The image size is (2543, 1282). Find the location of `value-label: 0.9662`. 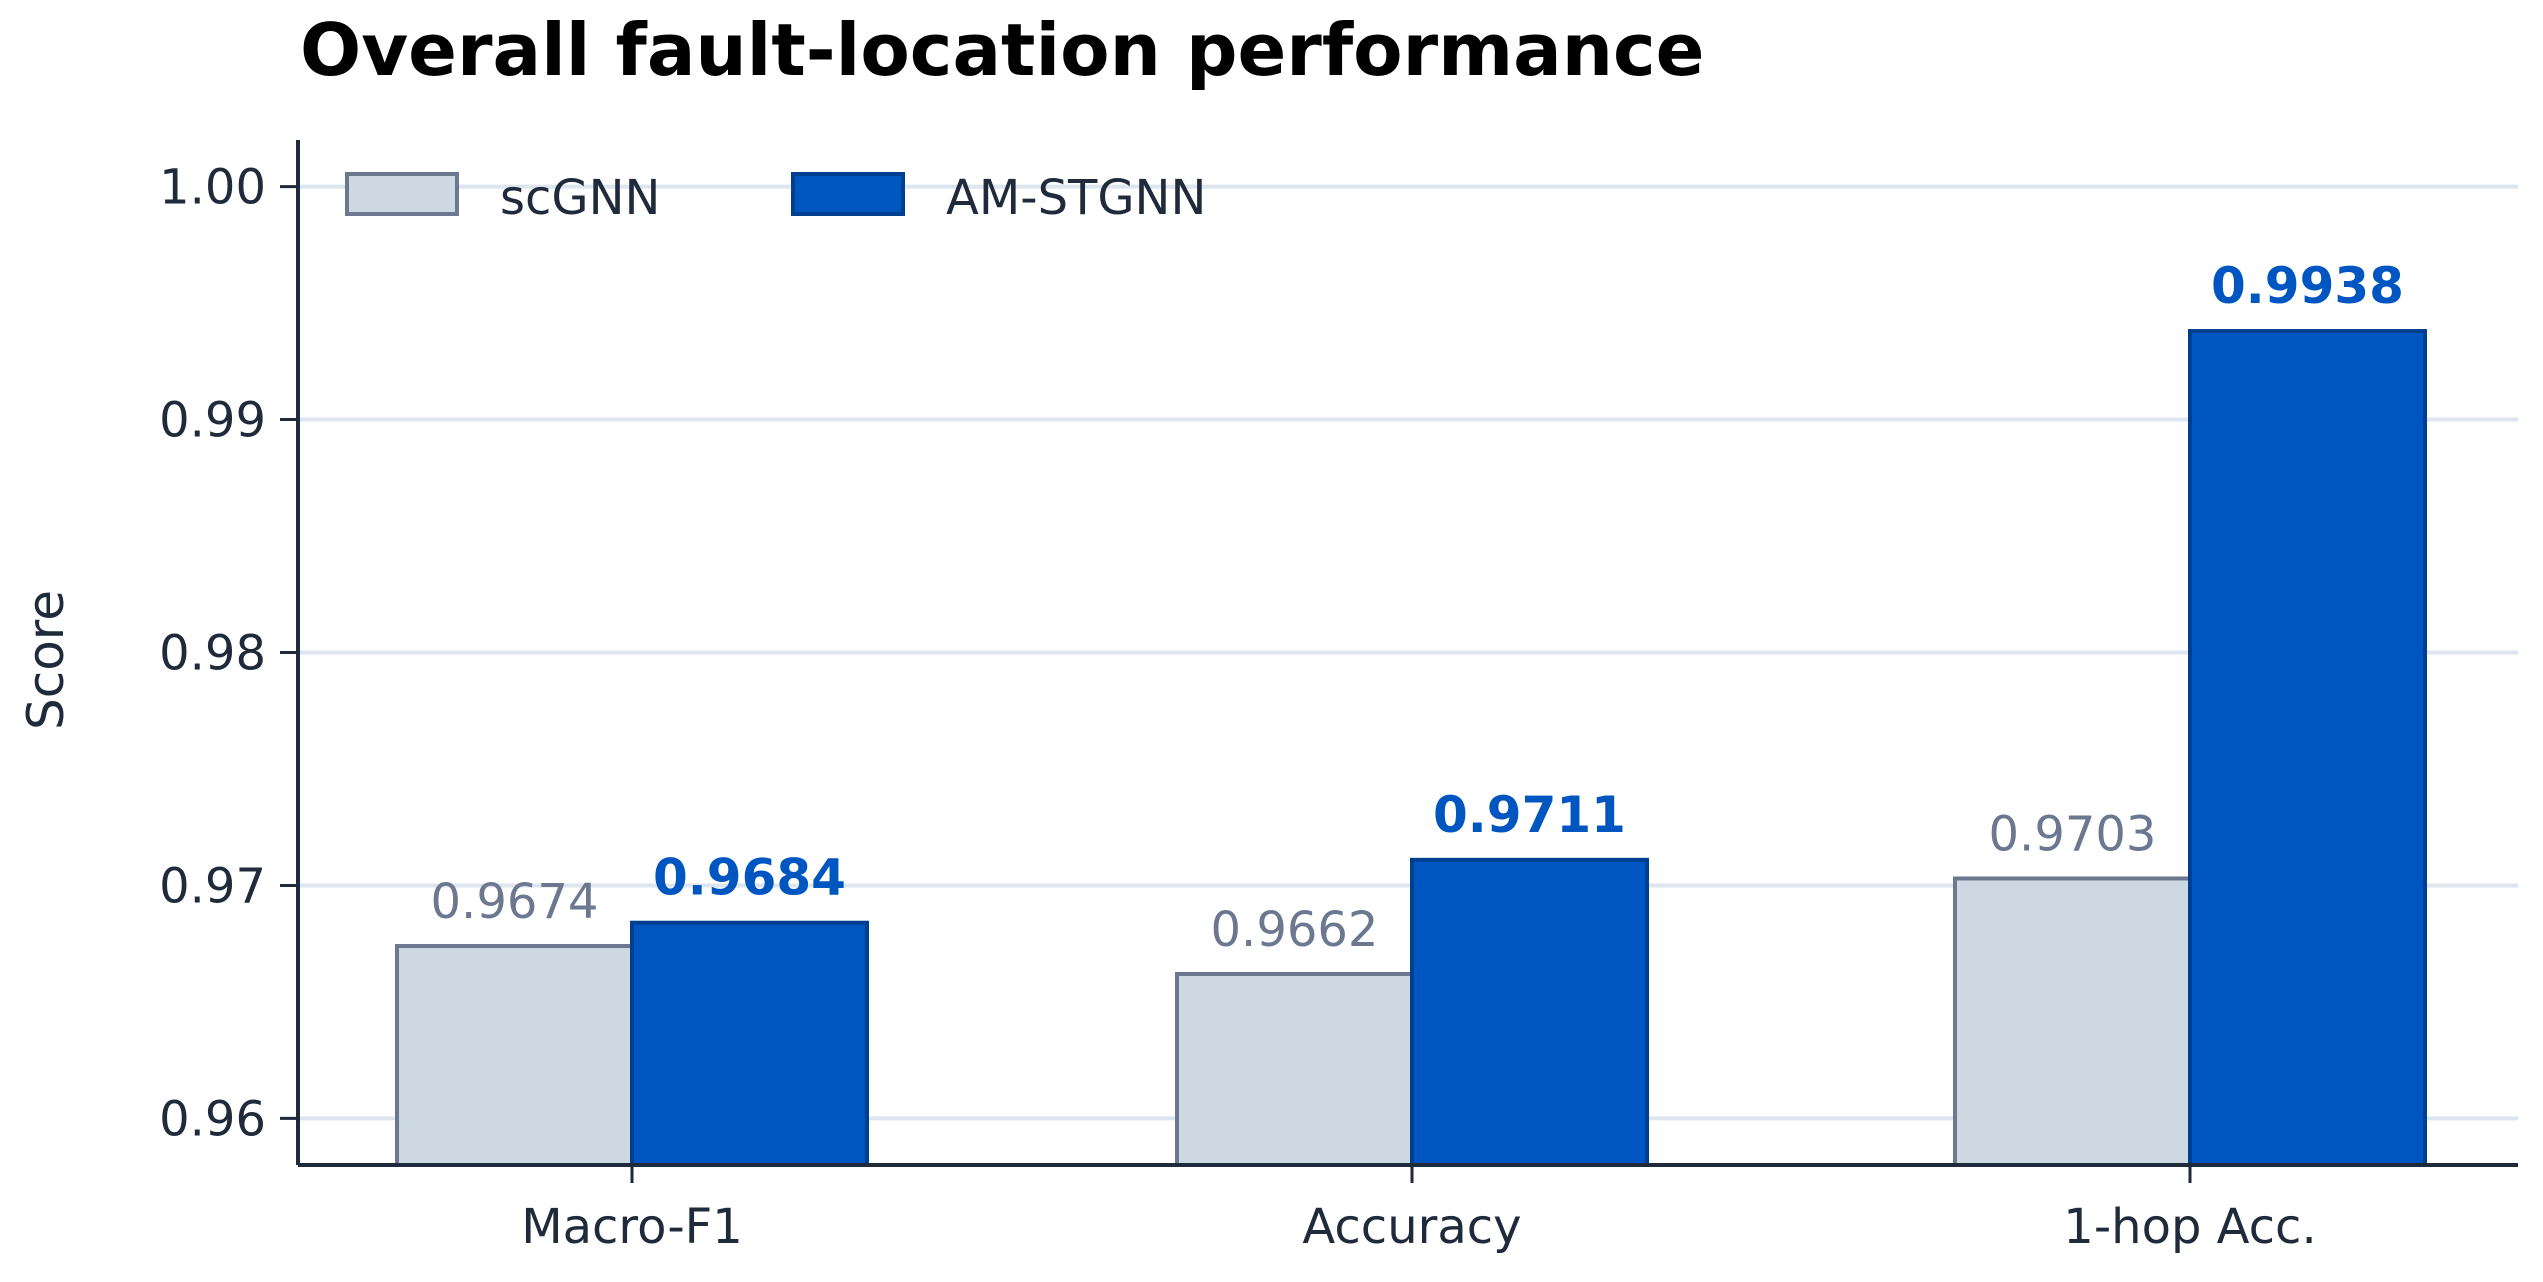

value-label: 0.9662 is located at coordinates (1295, 930).